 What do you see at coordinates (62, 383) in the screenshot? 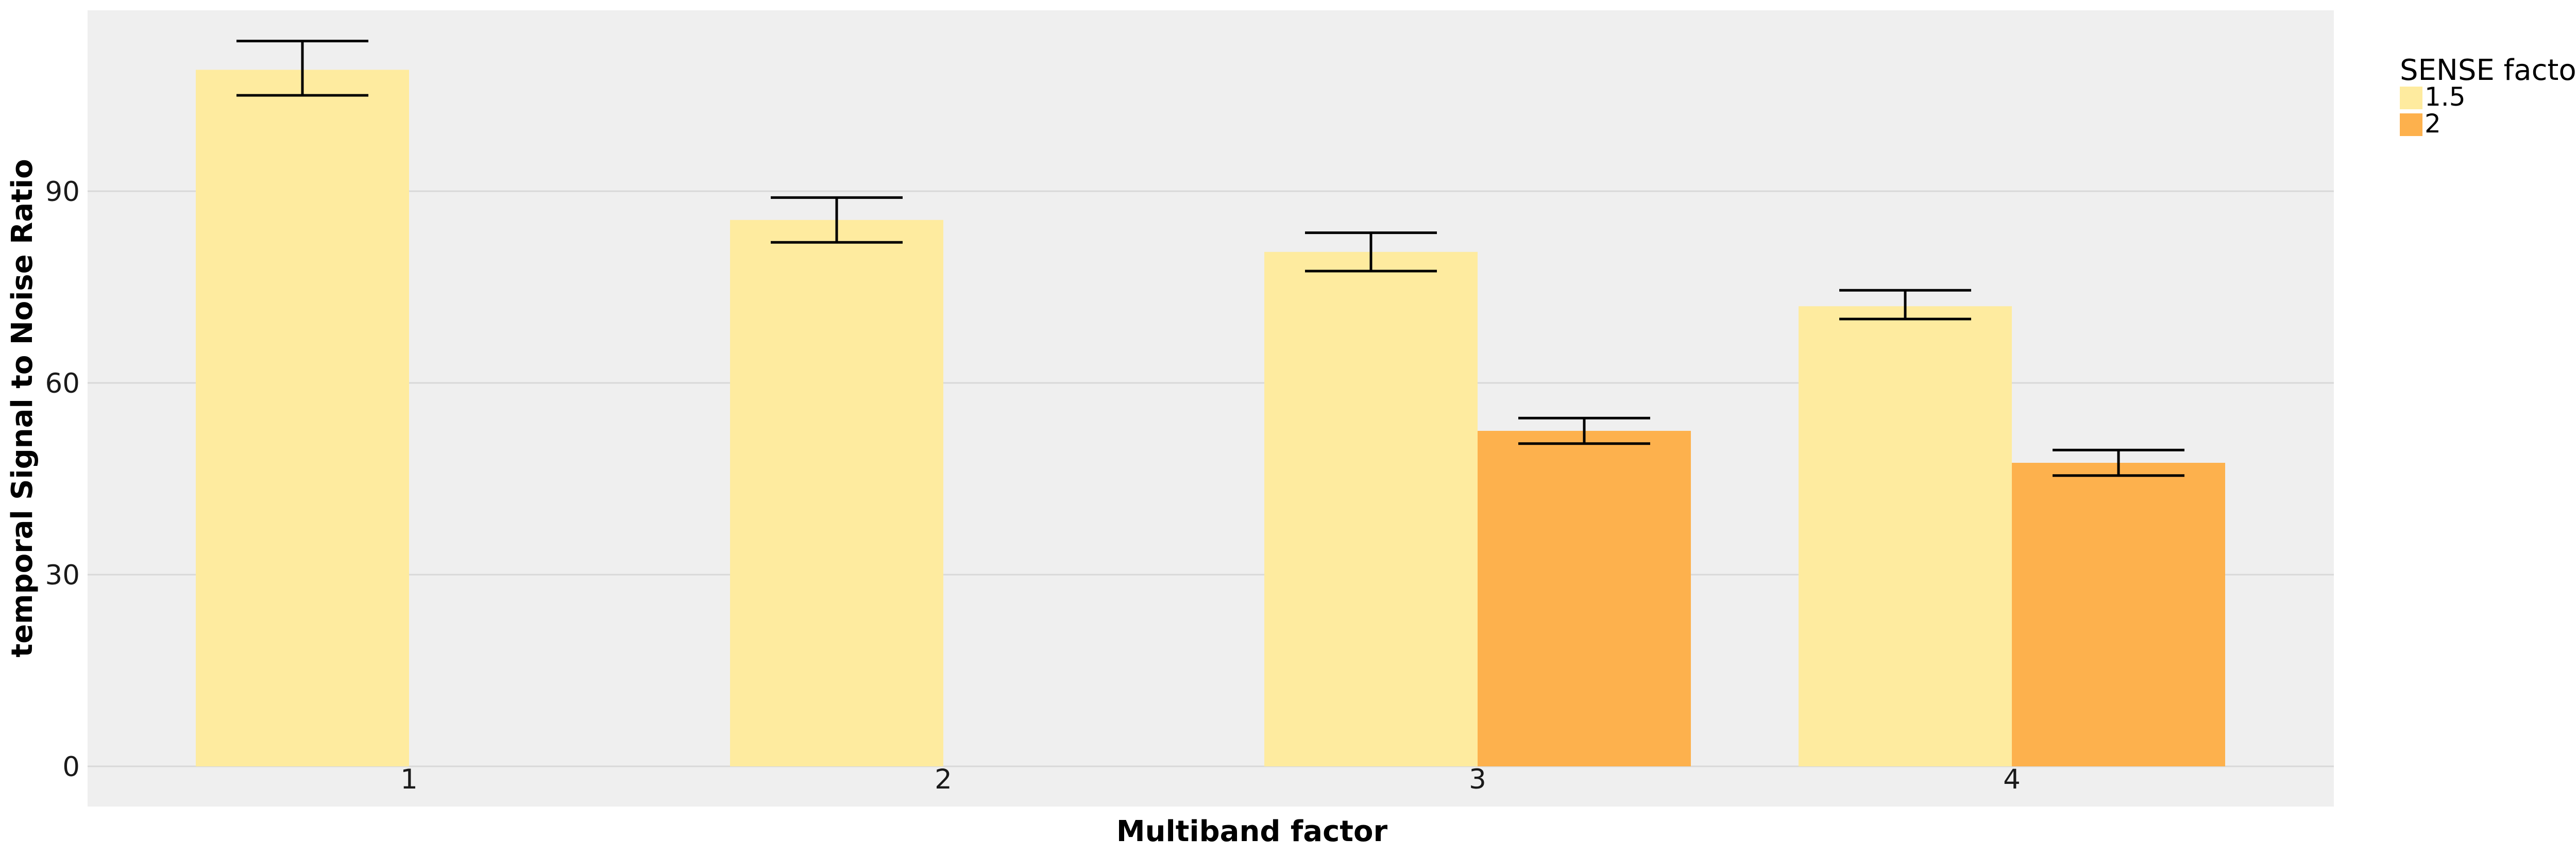
I see `y-tick-label: 60` at bounding box center [62, 383].